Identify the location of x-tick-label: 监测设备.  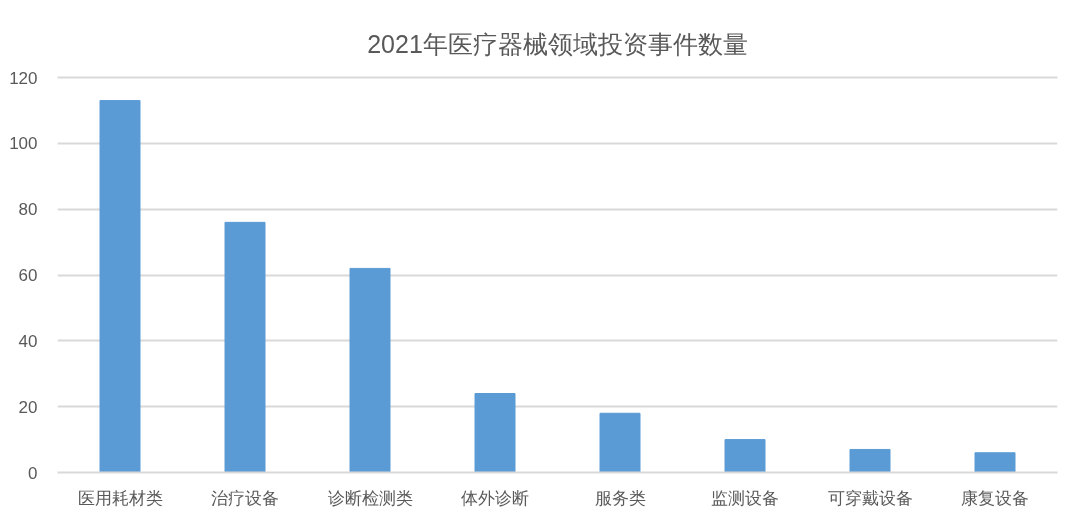
(745, 498).